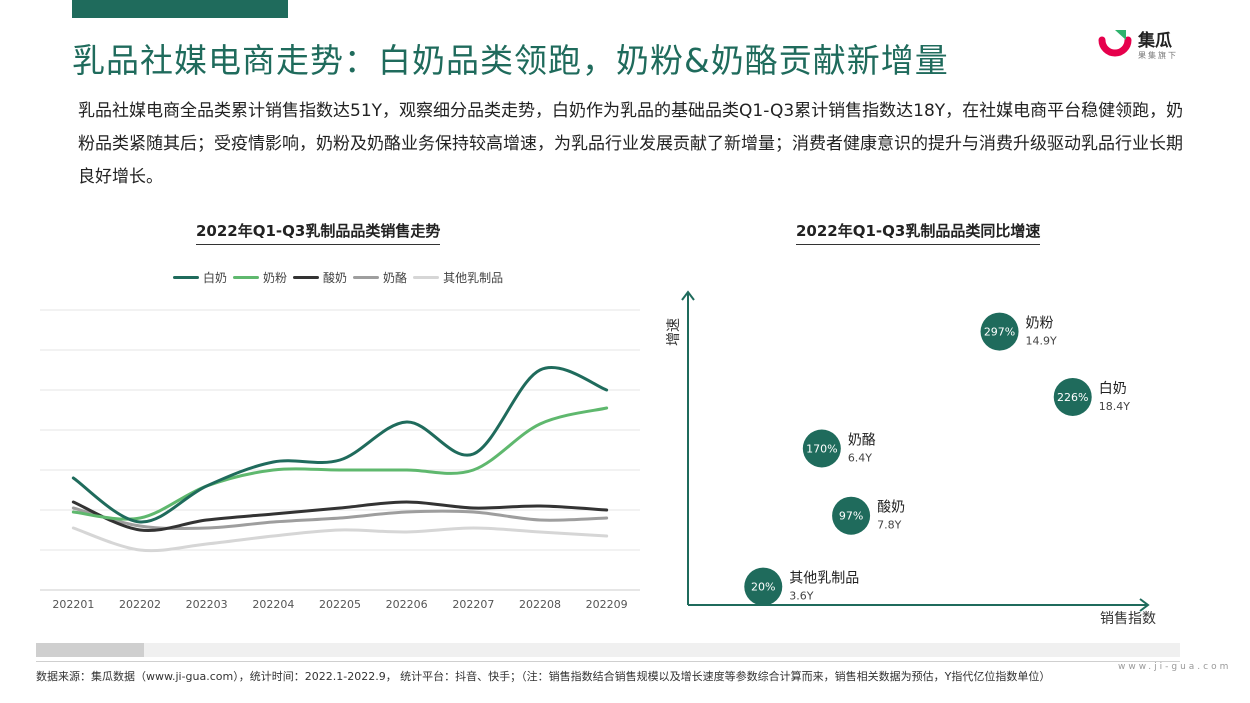  What do you see at coordinates (889, 525) in the screenshot?
I see `bubble-value-label: 7.8Y` at bounding box center [889, 525].